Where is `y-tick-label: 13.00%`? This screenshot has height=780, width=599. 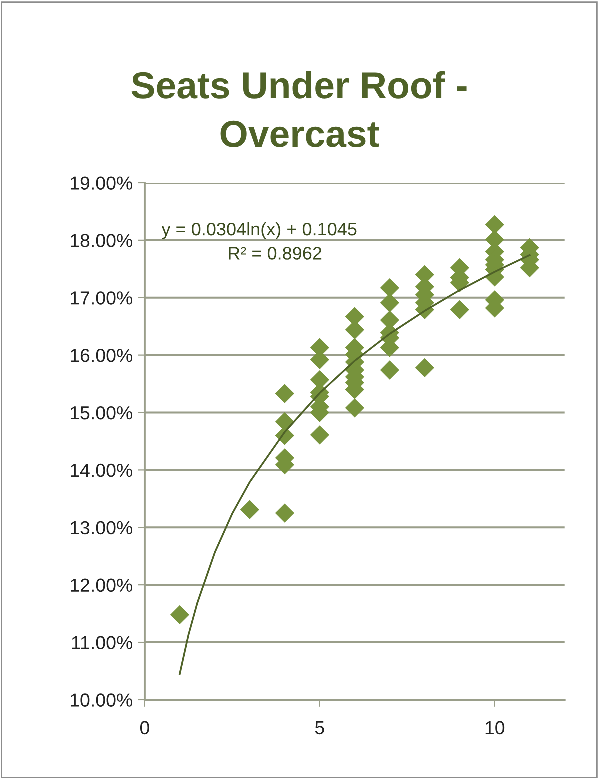 y-tick-label: 13.00% is located at coordinates (101, 528).